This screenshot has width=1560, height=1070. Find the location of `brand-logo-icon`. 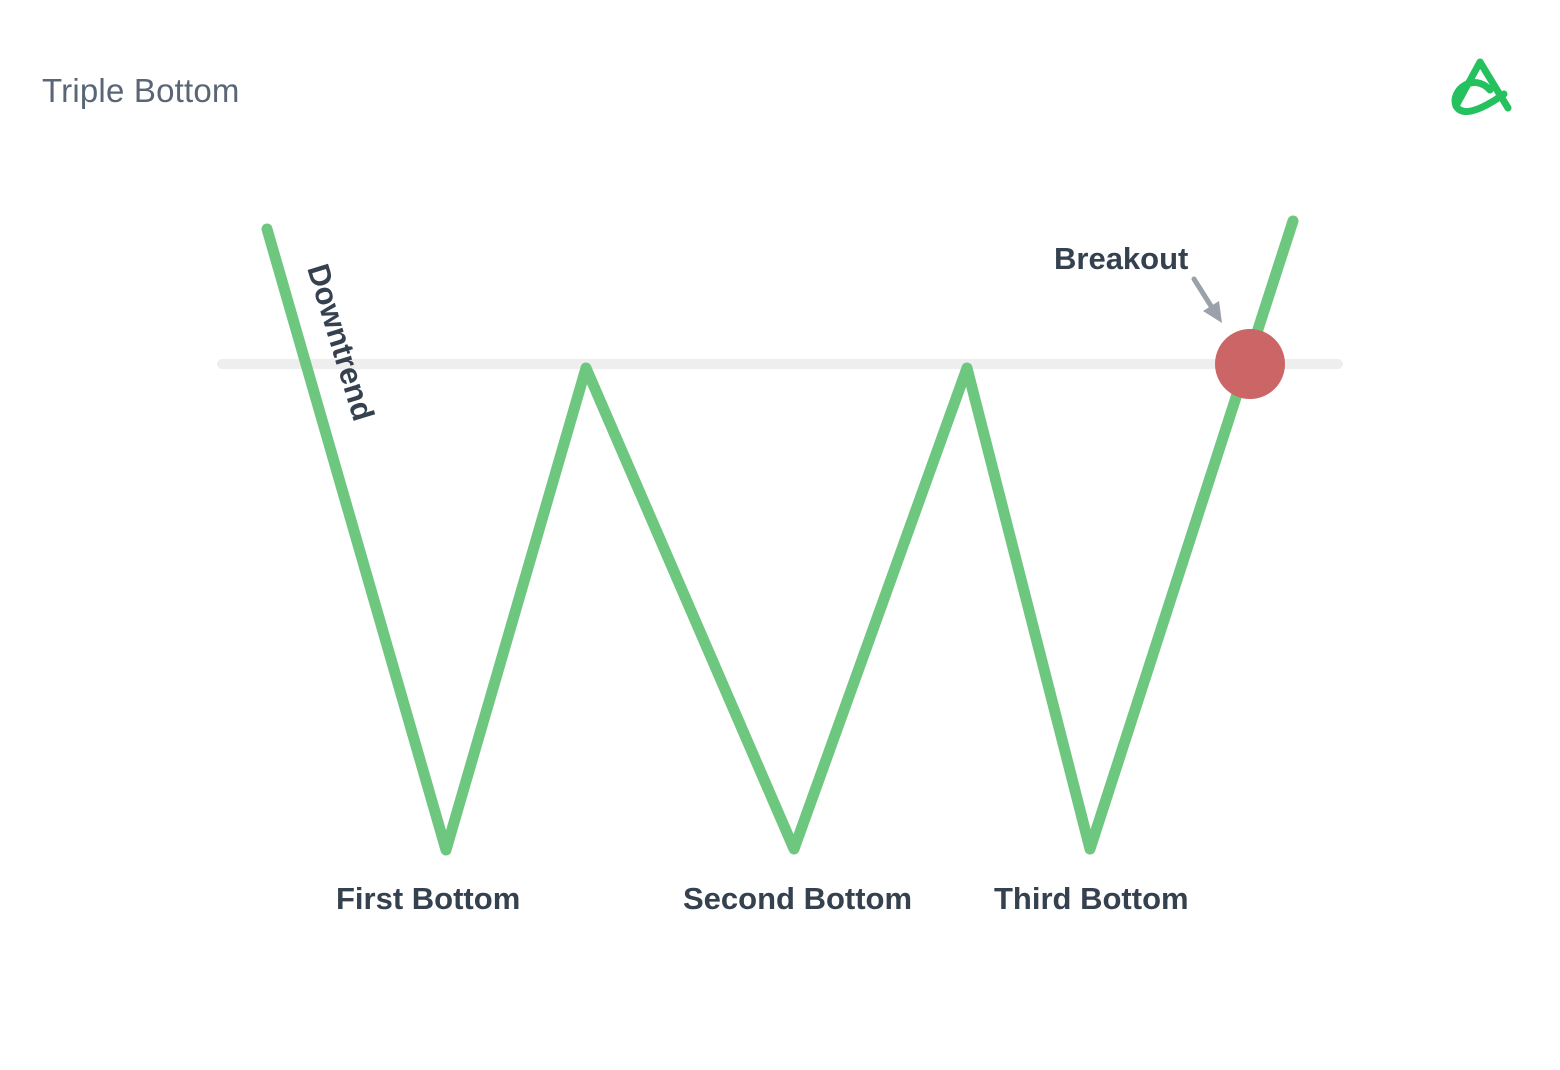

brand-logo-icon is located at coordinates (1481, 86).